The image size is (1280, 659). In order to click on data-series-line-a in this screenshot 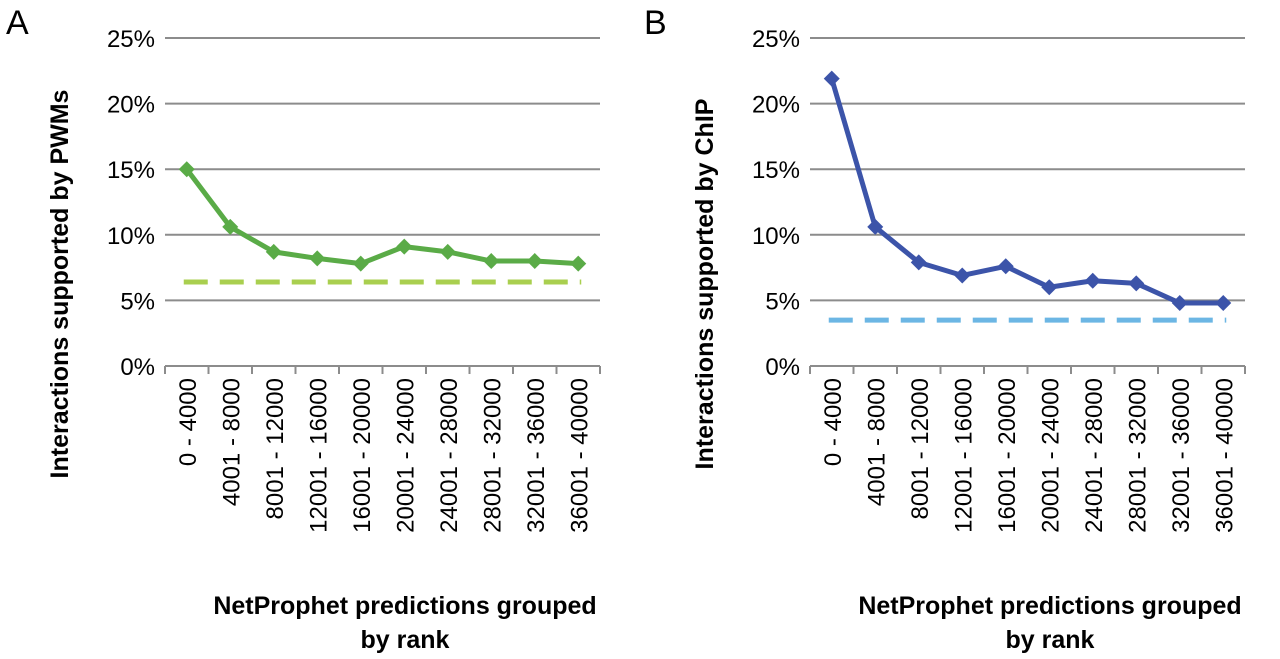, I will do `click(381, 217)`.